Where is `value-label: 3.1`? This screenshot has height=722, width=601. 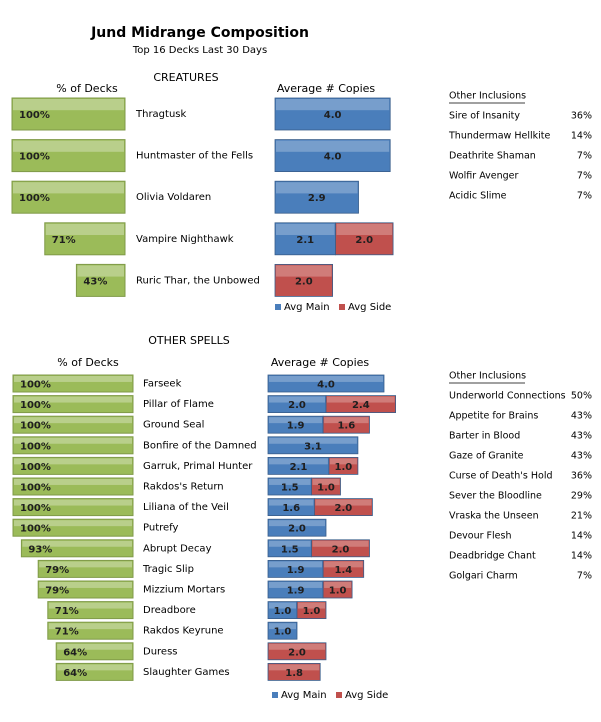
value-label: 3.1 is located at coordinates (313, 446).